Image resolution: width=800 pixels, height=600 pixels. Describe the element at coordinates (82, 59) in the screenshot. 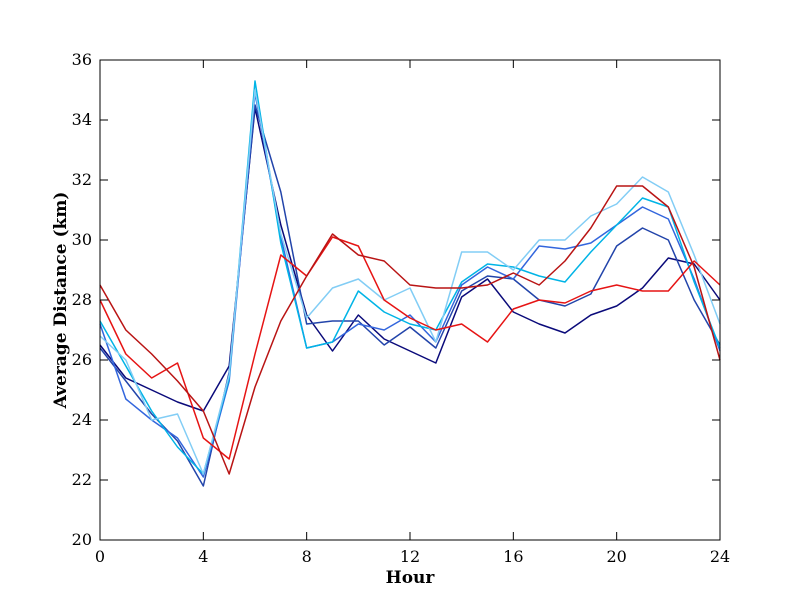

I see `y-tick-label: 36` at that location.